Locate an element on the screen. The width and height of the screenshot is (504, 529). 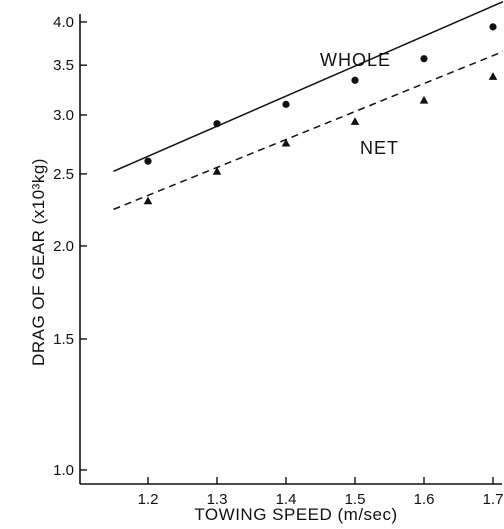
x-tick-label: 1.2 is located at coordinates (148, 499).